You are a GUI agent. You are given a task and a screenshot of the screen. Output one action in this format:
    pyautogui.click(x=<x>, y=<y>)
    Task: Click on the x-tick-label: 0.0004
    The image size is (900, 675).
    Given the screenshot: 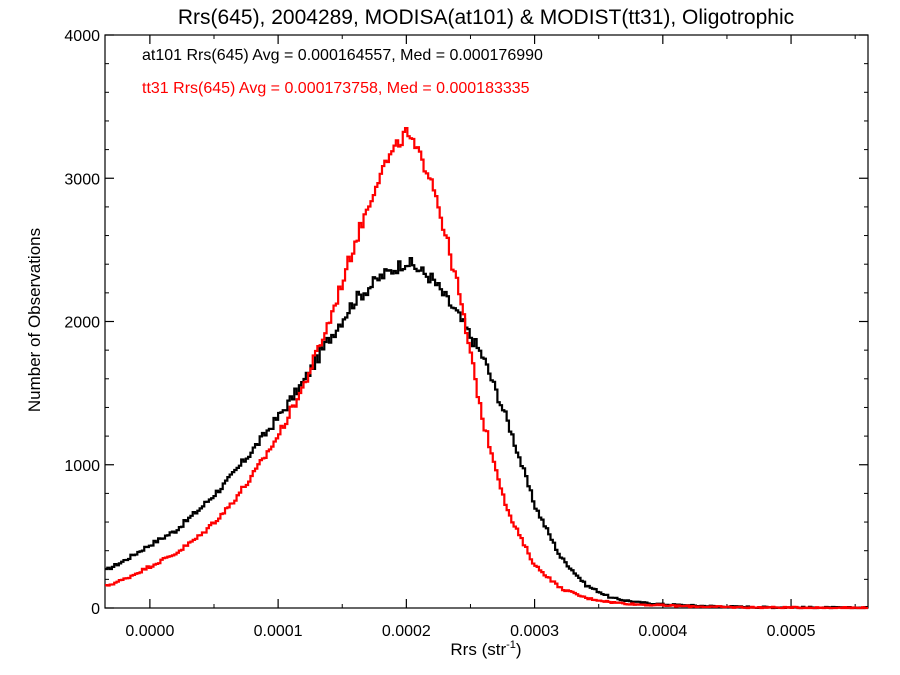 What is the action you would take?
    pyautogui.click(x=662, y=631)
    